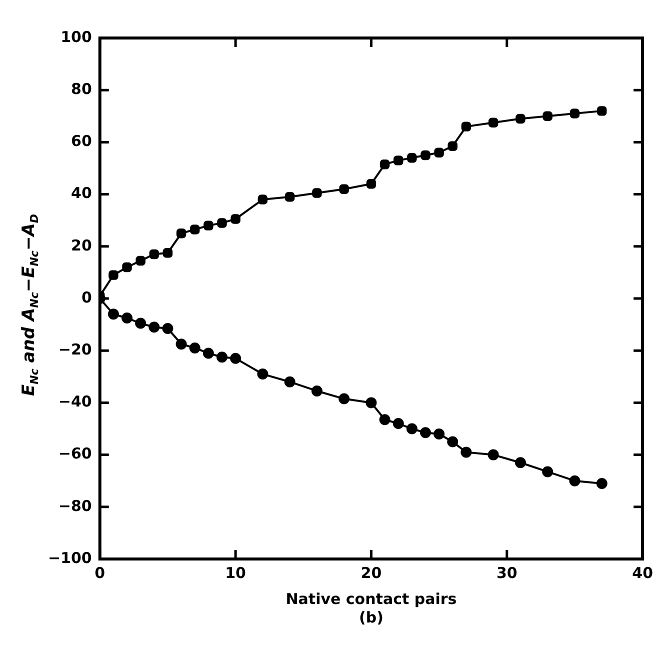 The height and width of the screenshot is (649, 659). Describe the element at coordinates (86, 297) in the screenshot. I see `y-tick-label: 0` at that location.